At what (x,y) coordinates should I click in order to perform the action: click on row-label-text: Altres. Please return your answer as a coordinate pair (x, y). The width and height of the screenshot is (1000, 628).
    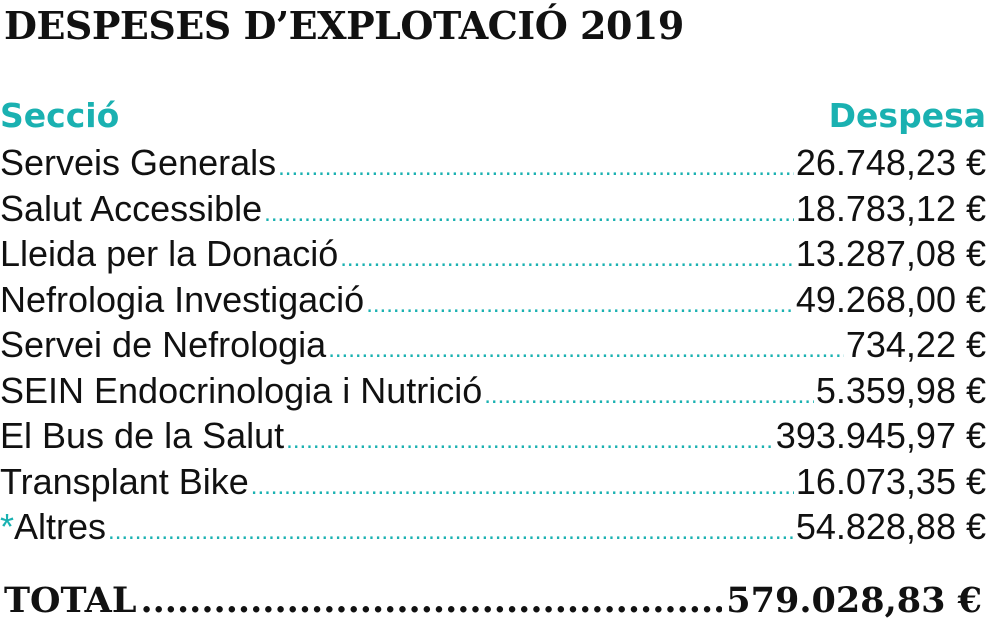
    Looking at the image, I should click on (60, 526).